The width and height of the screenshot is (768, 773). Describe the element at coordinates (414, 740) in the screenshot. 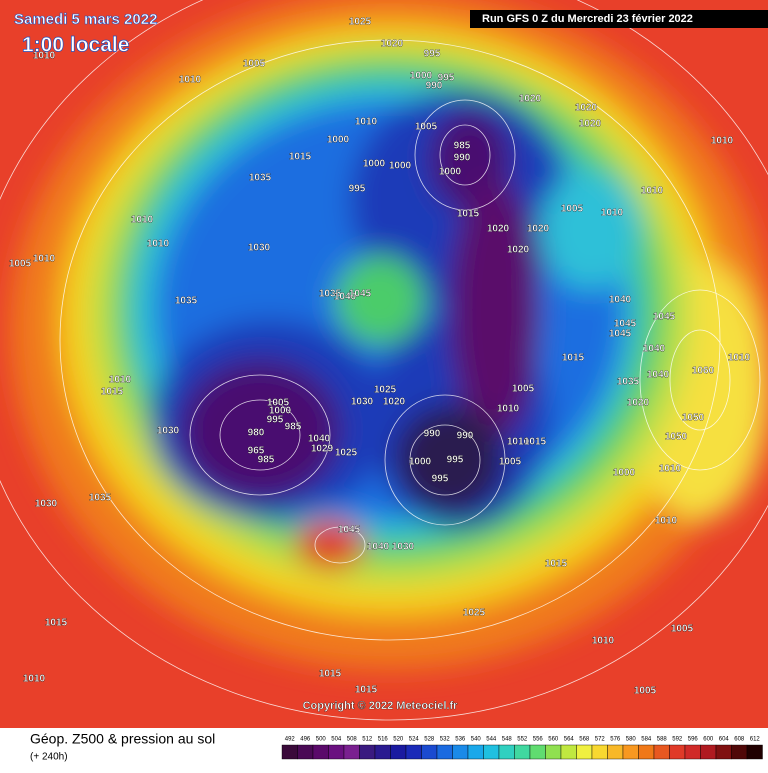

I see `colorbar-tick-label: 524` at that location.